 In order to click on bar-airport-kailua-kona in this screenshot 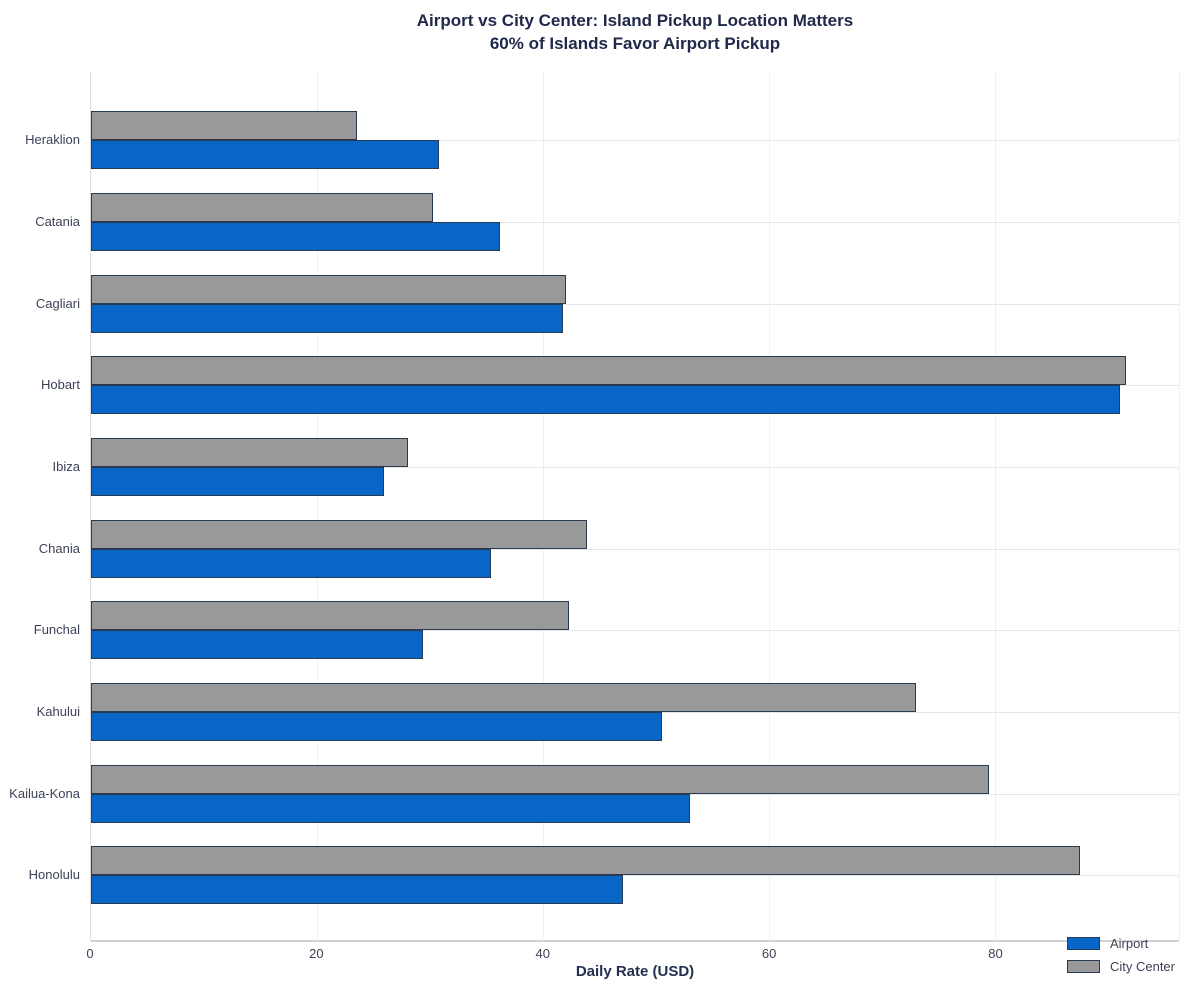, I will do `click(390, 808)`.